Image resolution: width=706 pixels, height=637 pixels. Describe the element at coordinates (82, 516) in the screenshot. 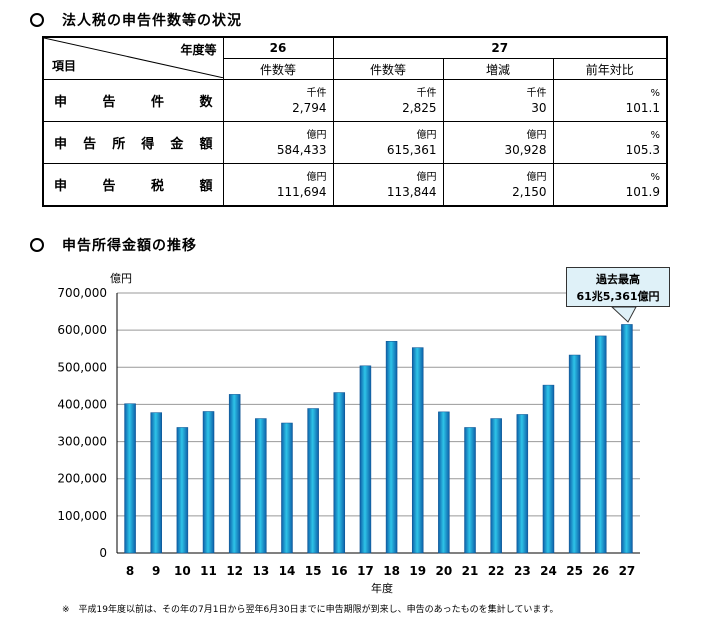

I see `y-tick-label: 100,000` at that location.